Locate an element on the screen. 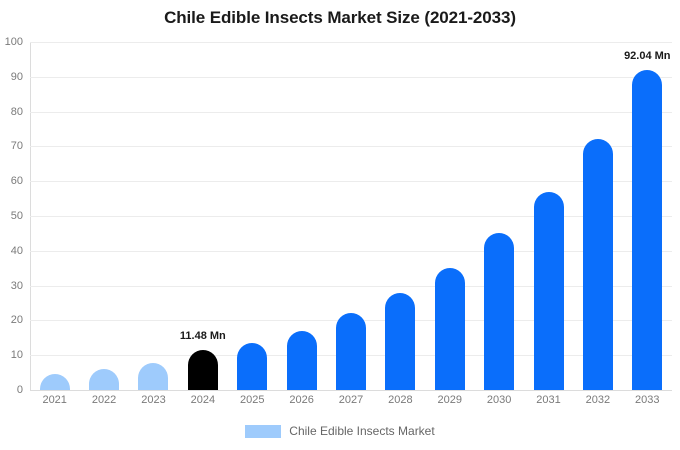  x-tick-label-2026: 2026 is located at coordinates (301, 400).